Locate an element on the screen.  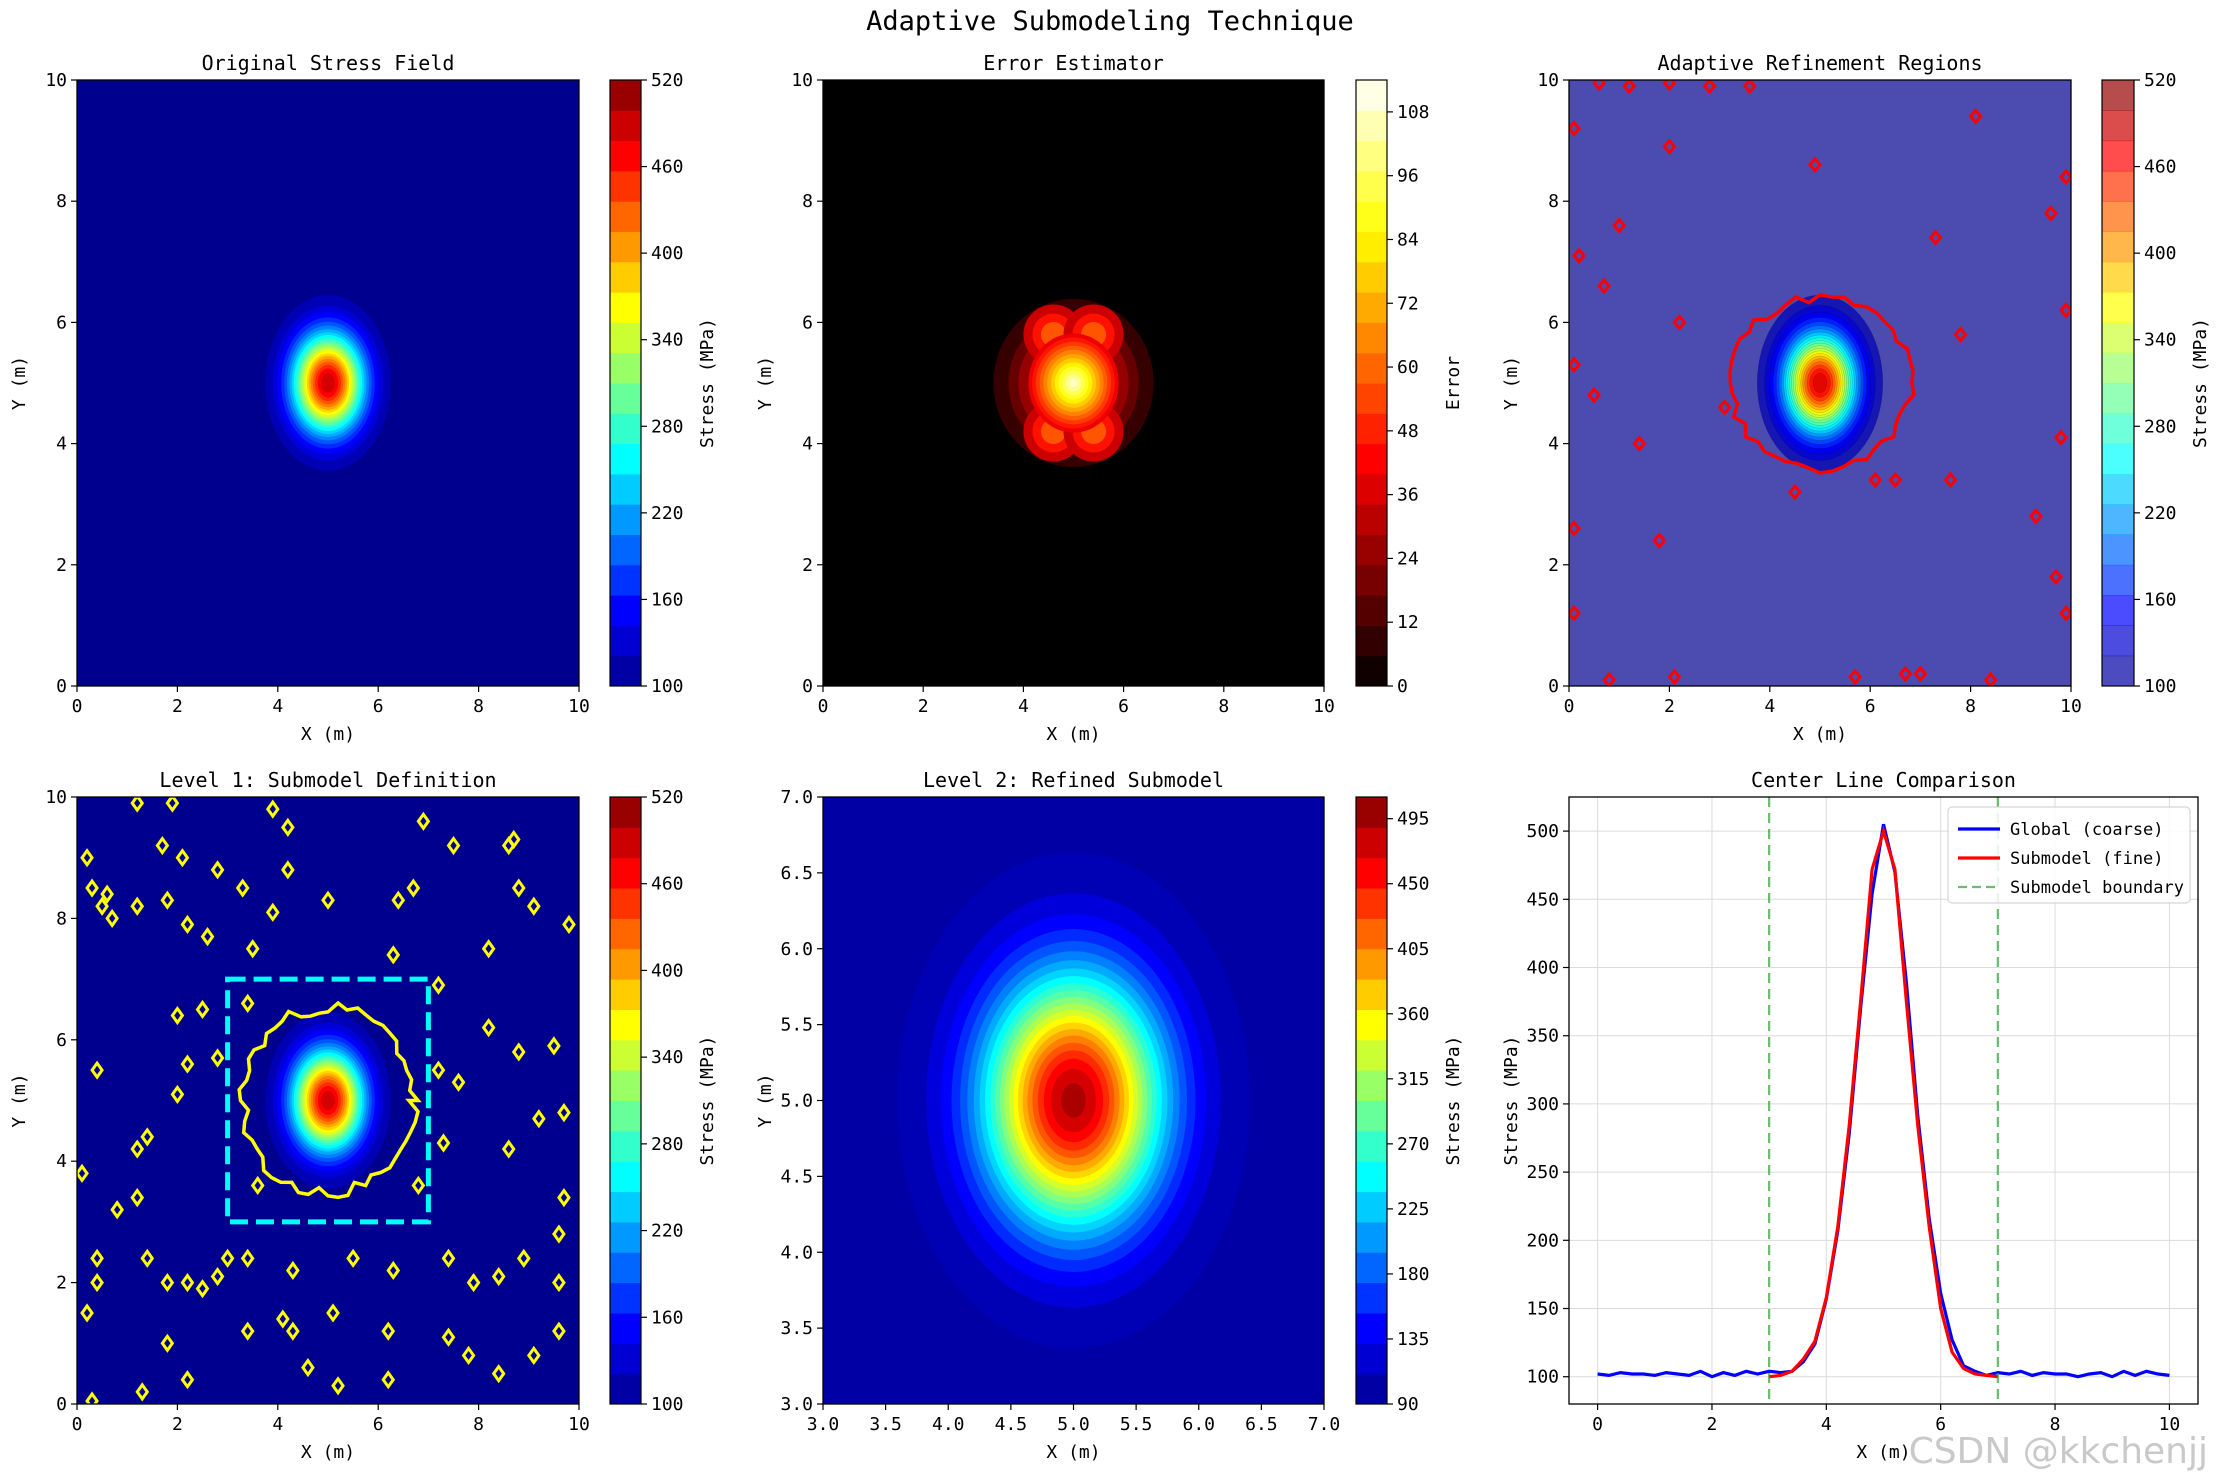
colorbar-tick-label: 460 is located at coordinates (2160, 167).